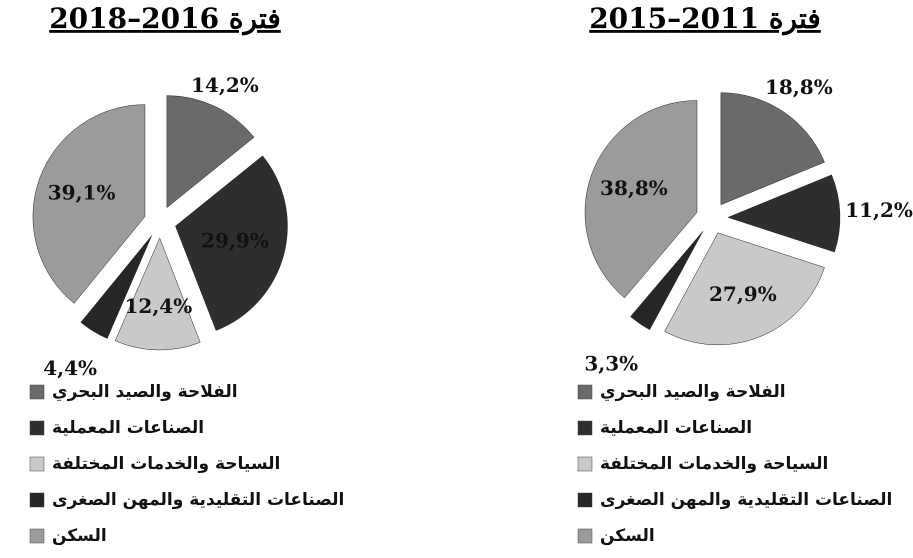  Describe the element at coordinates (82, 193) in the screenshot. I see `data-label: 39,1%` at that location.